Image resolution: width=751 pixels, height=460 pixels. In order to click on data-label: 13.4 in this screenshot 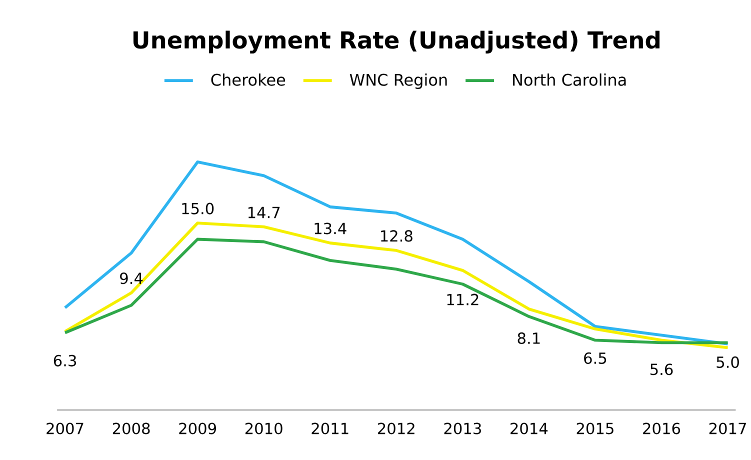, I will do `click(330, 228)`.